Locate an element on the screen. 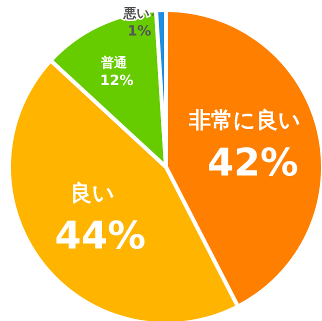  data-label: 12% is located at coordinates (117, 80).